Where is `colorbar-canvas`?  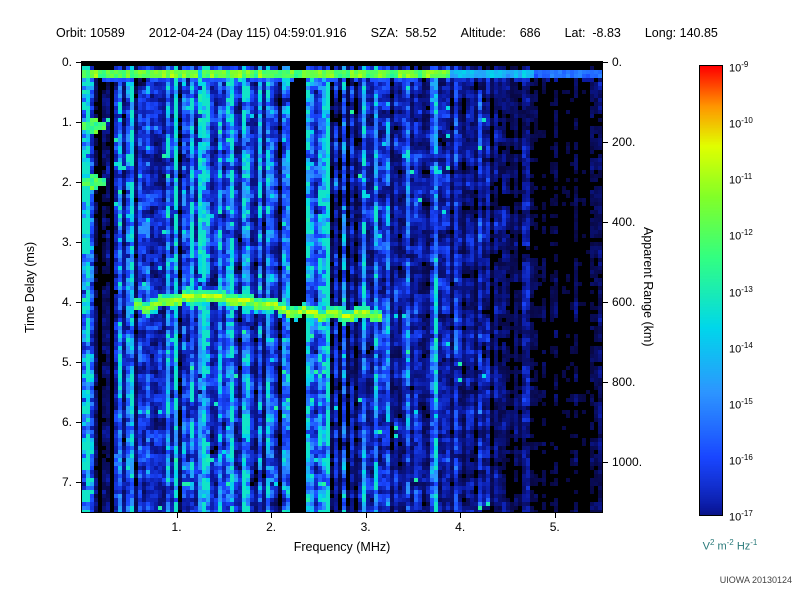 colorbar-canvas is located at coordinates (711, 290).